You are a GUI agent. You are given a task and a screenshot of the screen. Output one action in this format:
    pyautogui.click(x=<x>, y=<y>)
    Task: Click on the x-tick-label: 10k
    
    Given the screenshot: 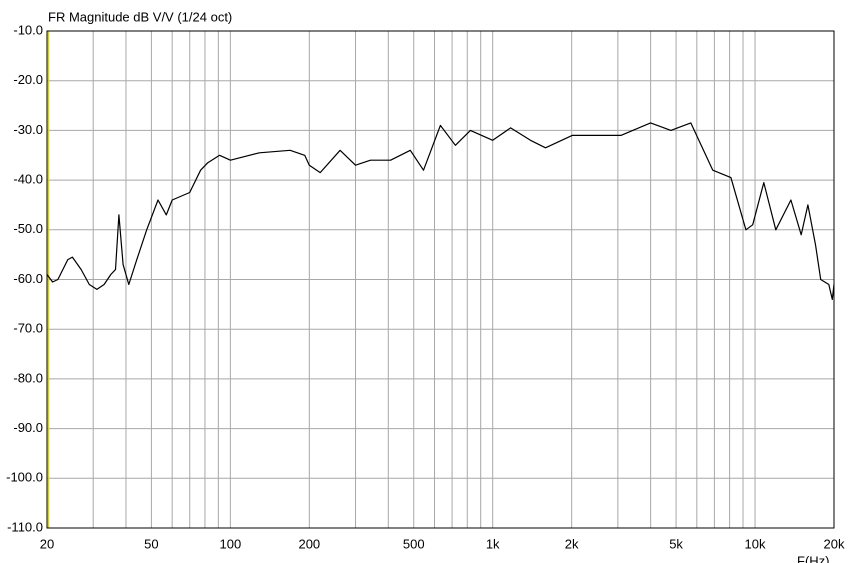 What is the action you would take?
    pyautogui.click(x=755, y=543)
    